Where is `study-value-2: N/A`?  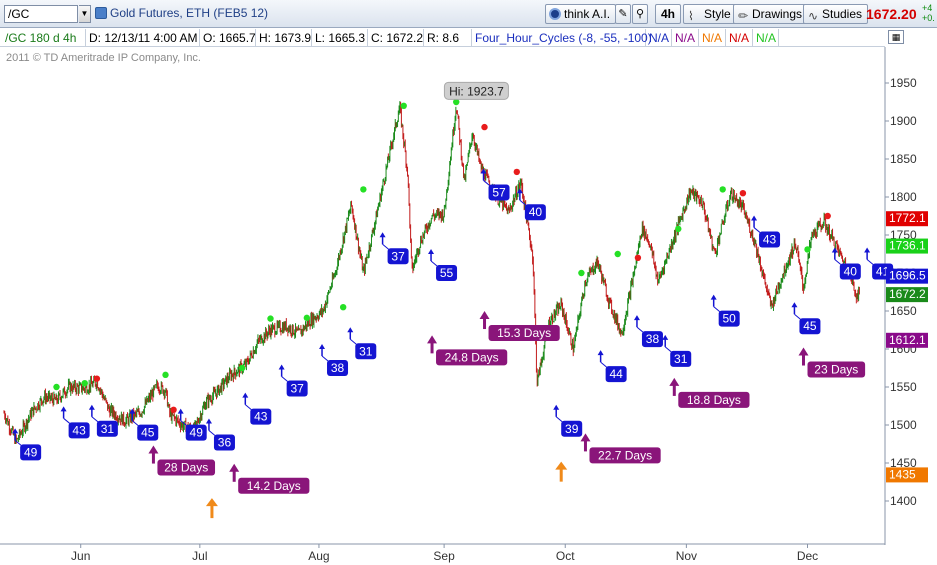
study-value-2: N/A is located at coordinates (685, 38).